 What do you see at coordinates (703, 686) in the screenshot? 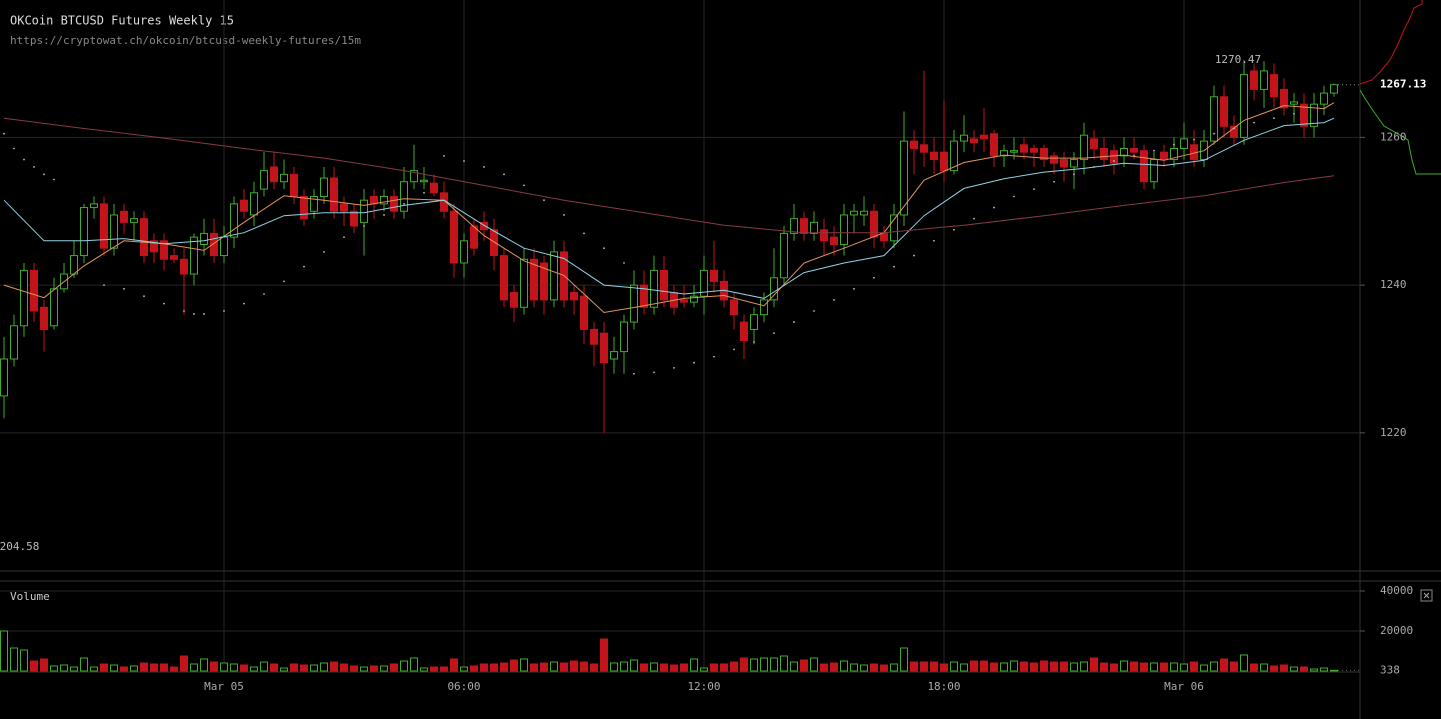
I see `x-tick-label: 12:00` at bounding box center [703, 686].